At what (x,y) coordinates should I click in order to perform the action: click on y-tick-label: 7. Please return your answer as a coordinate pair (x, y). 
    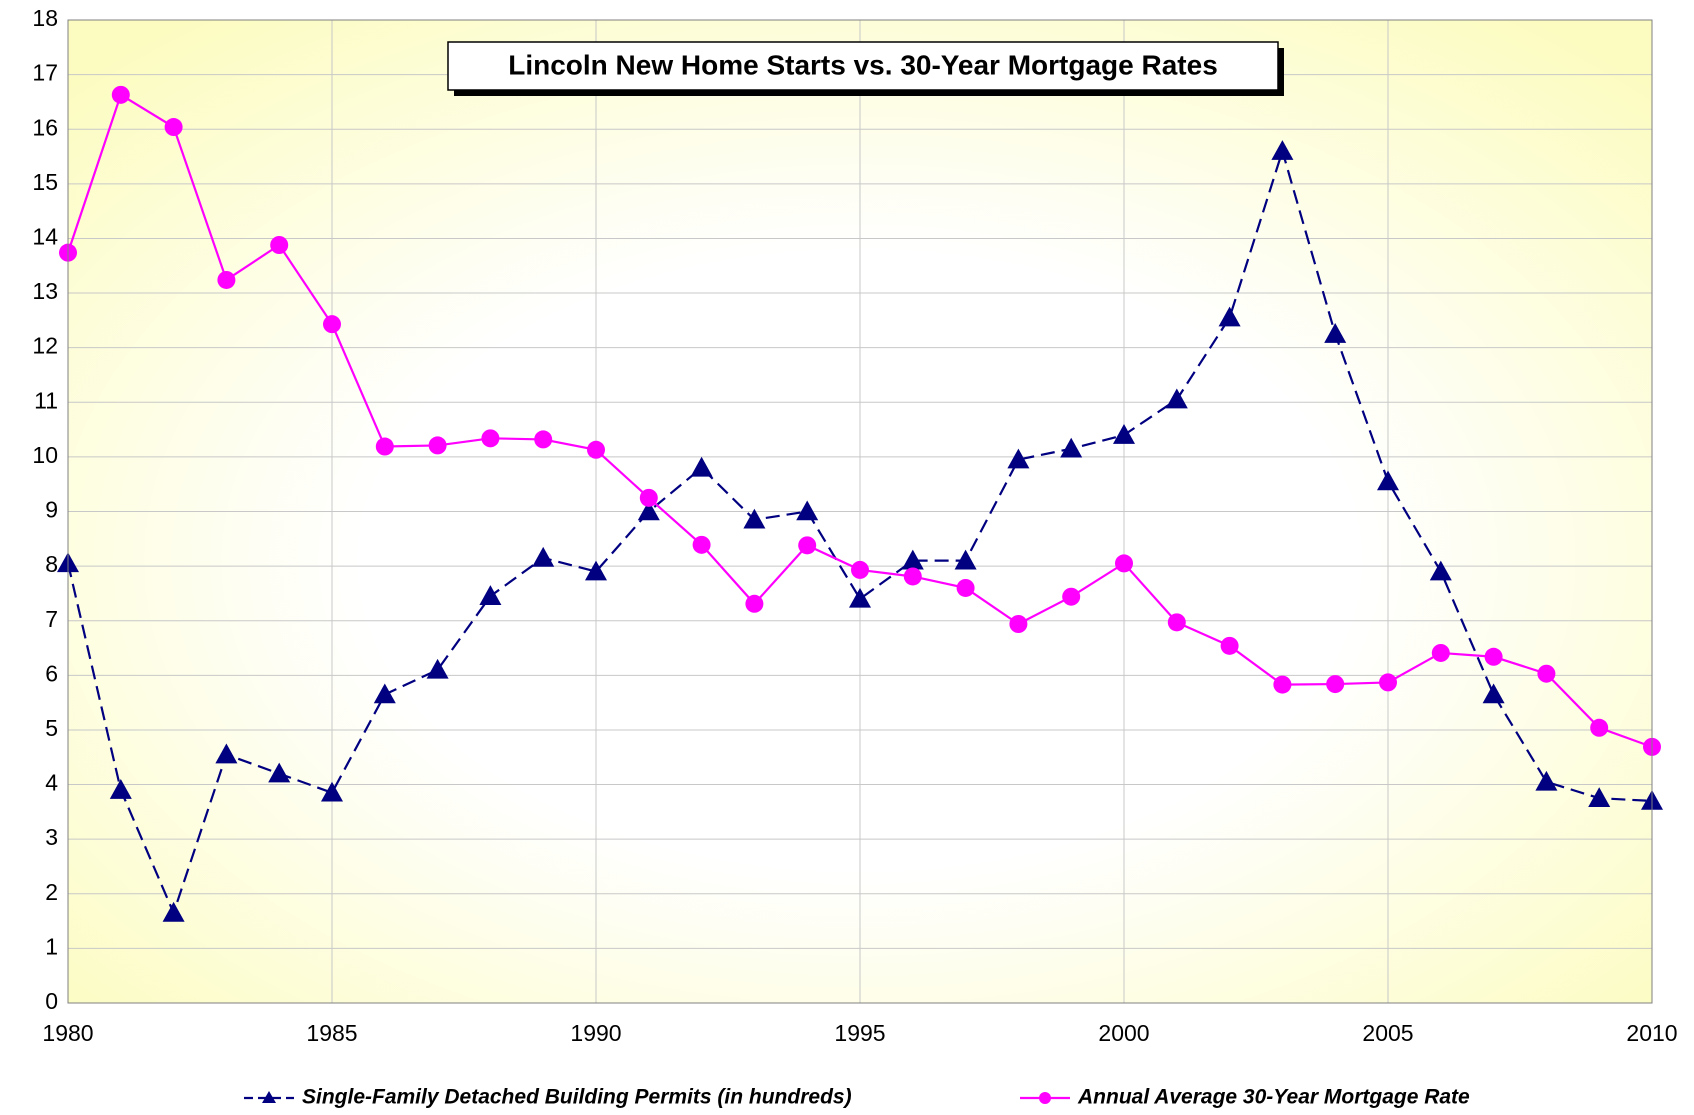
    Looking at the image, I should click on (51, 619).